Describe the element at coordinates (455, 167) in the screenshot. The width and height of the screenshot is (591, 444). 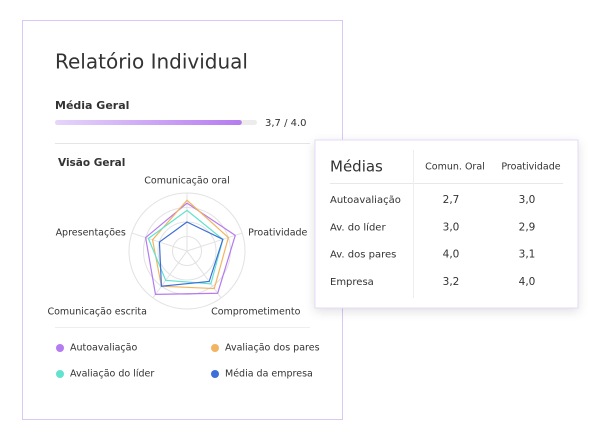
I see `column-header: Comun. Oral` at that location.